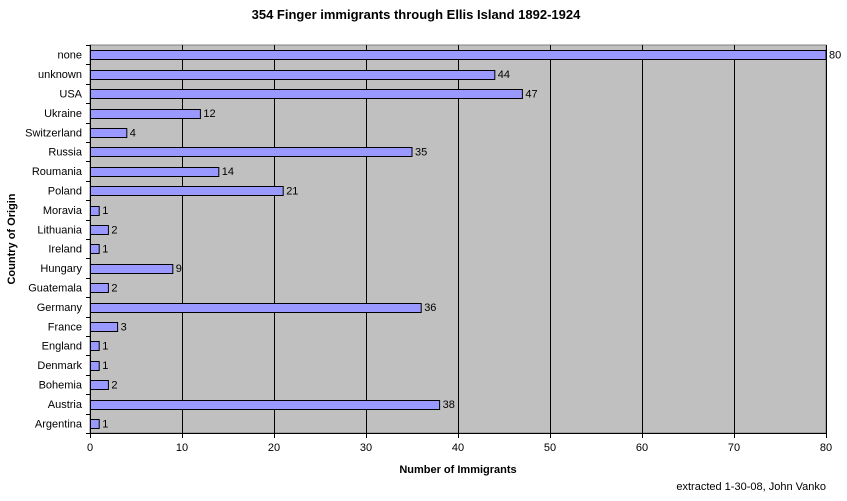 This screenshot has width=847, height=501. What do you see at coordinates (60, 308) in the screenshot?
I see `y-tick-label: Germany` at bounding box center [60, 308].